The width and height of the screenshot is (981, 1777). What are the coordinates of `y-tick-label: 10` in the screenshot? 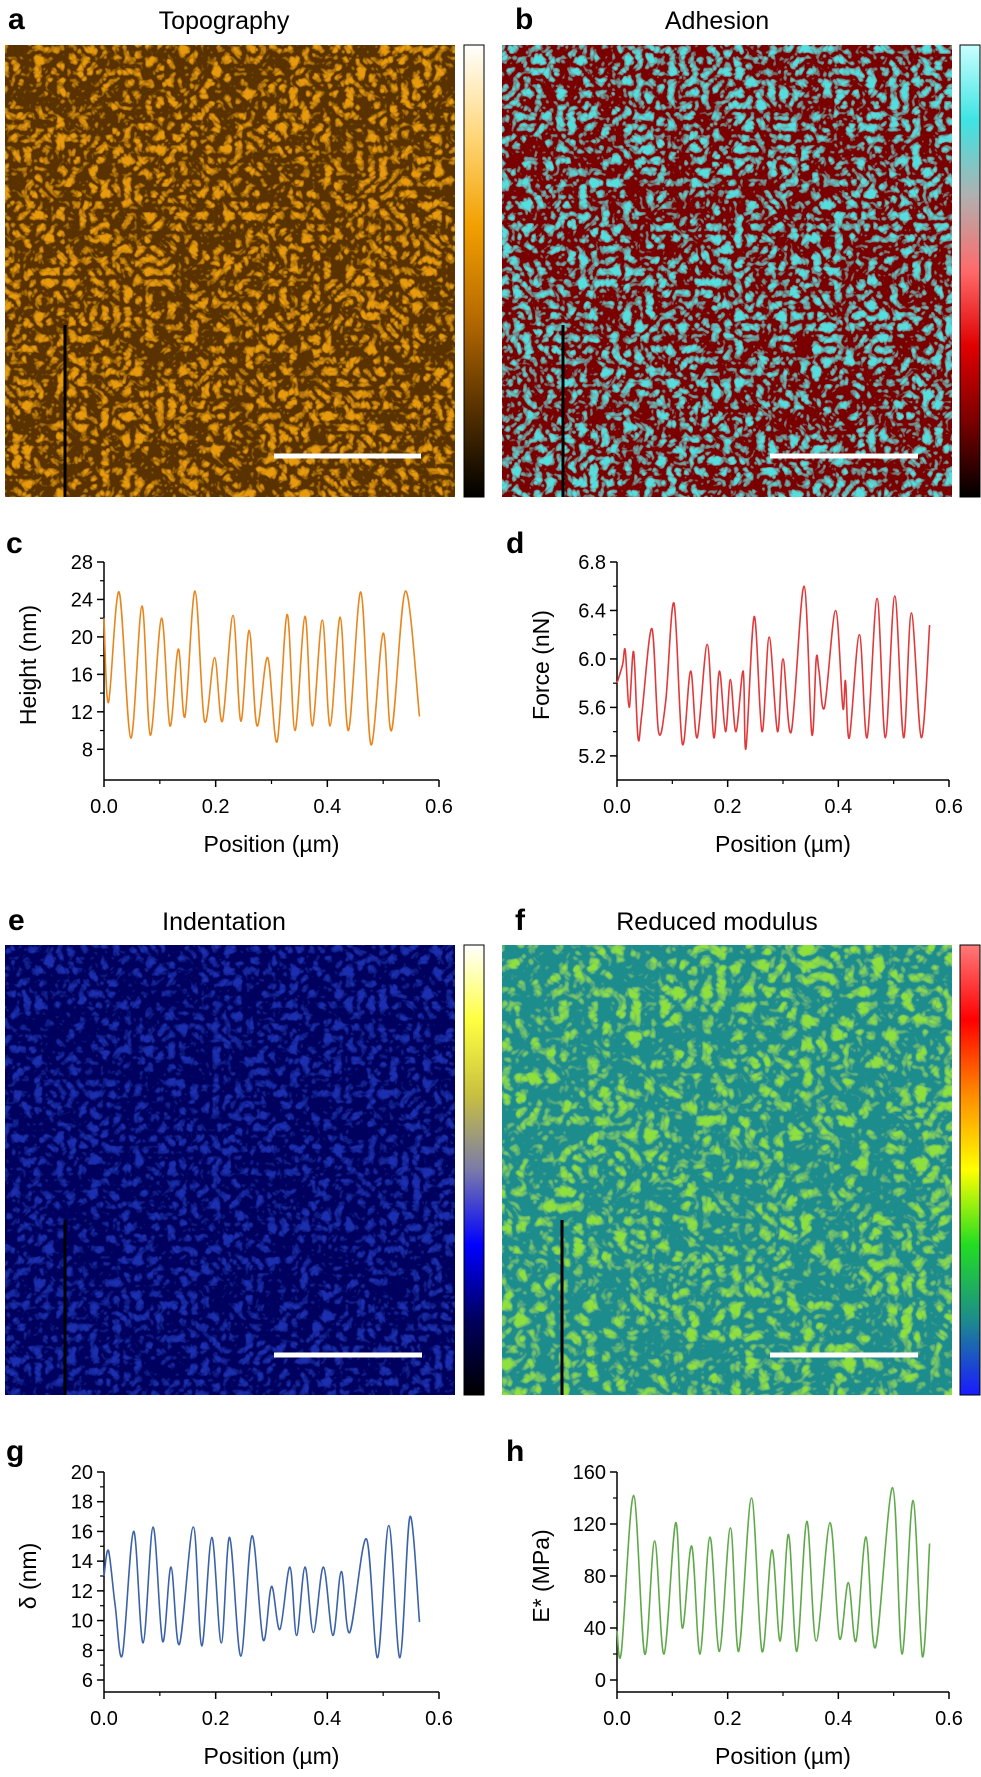 It's located at (82, 1622).